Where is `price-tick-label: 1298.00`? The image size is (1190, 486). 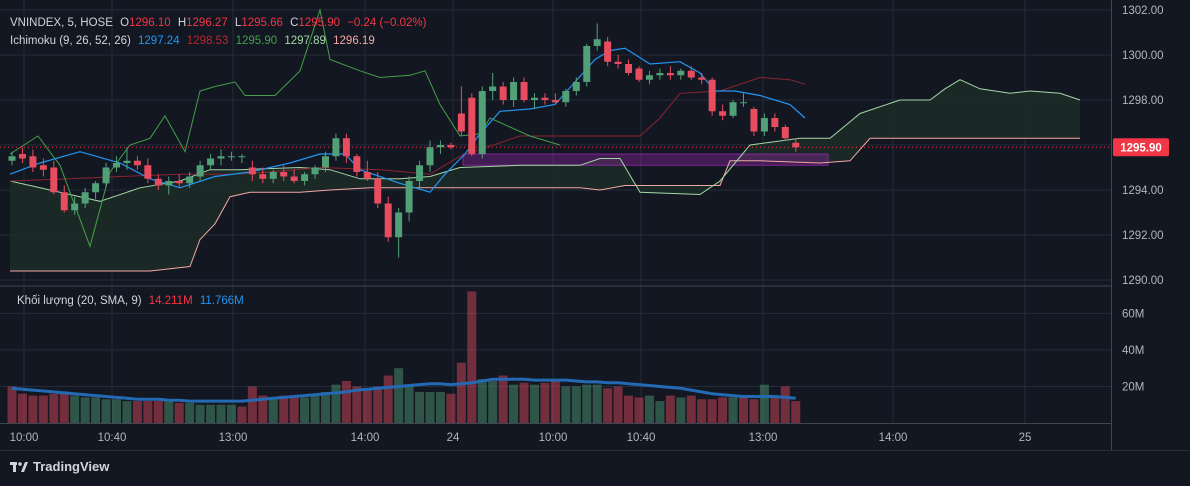 price-tick-label: 1298.00 is located at coordinates (1143, 101).